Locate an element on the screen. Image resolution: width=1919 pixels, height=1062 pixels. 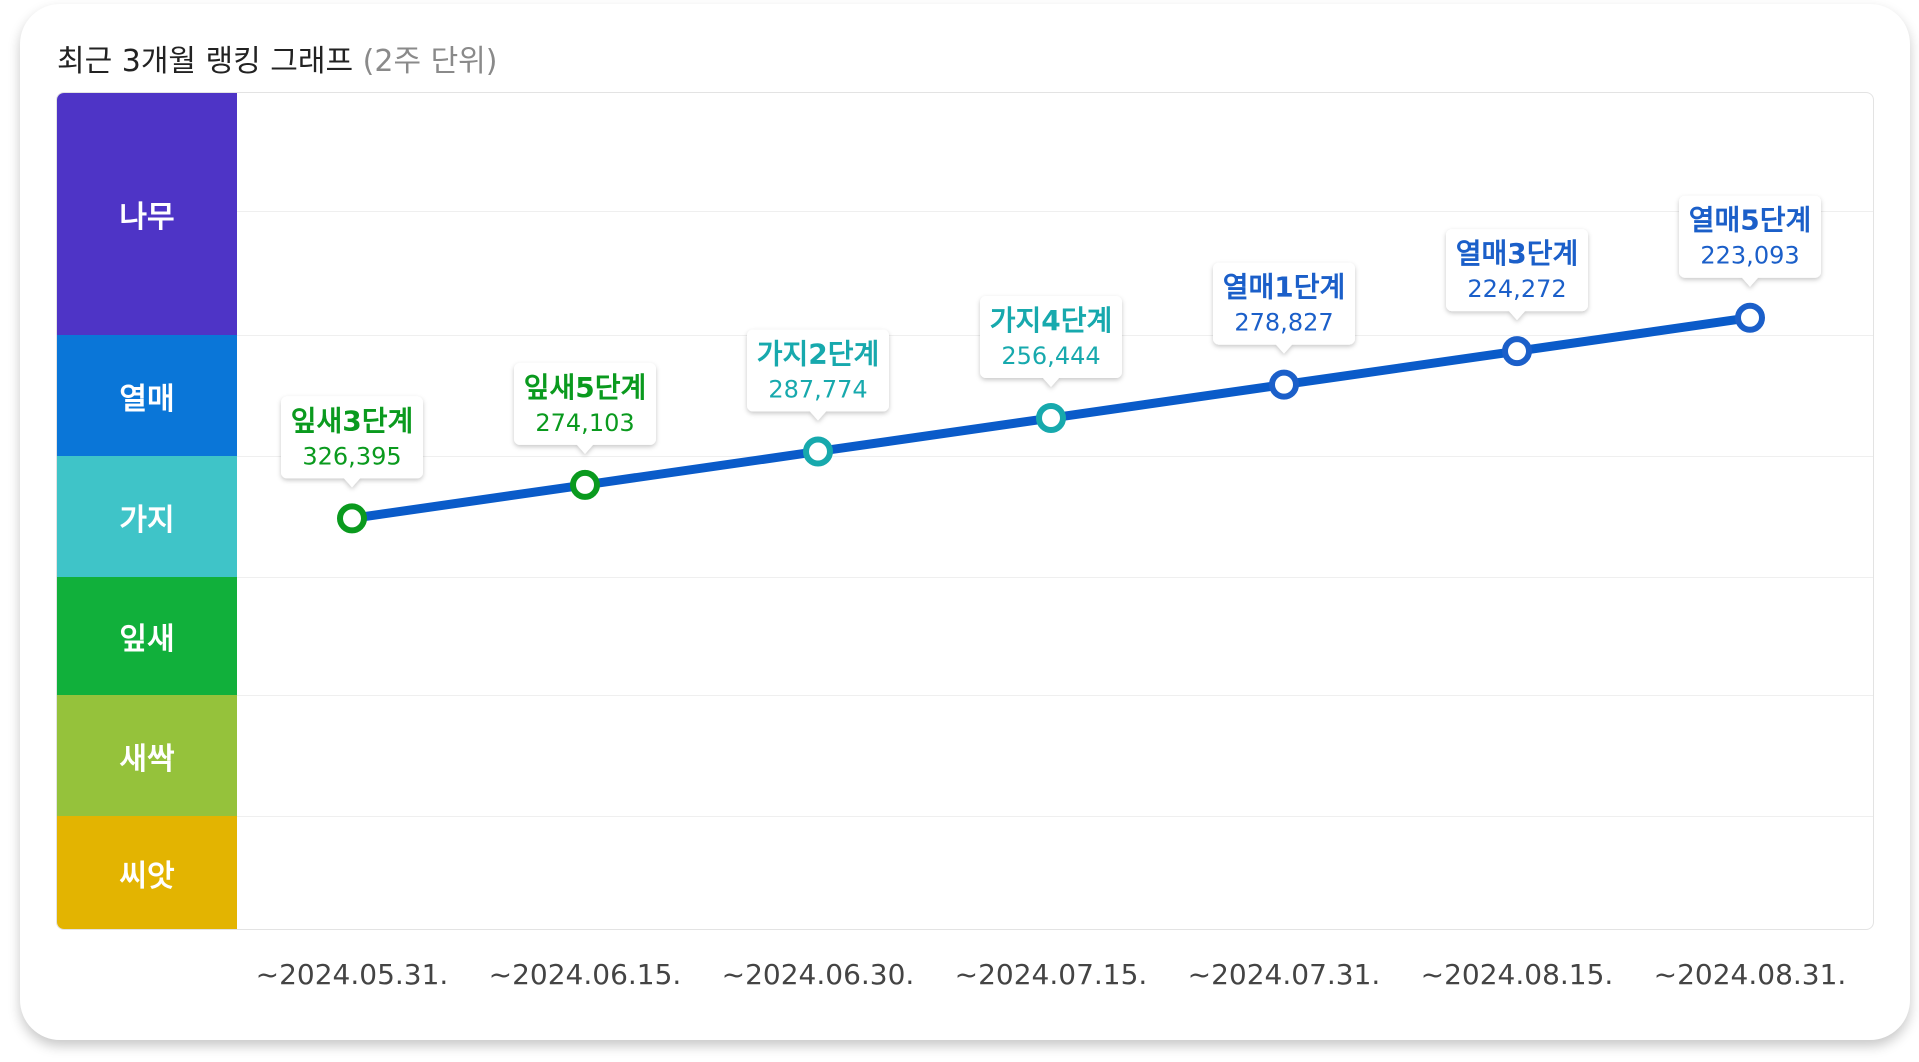
tier-band-2: 가지 is located at coordinates (147, 516).